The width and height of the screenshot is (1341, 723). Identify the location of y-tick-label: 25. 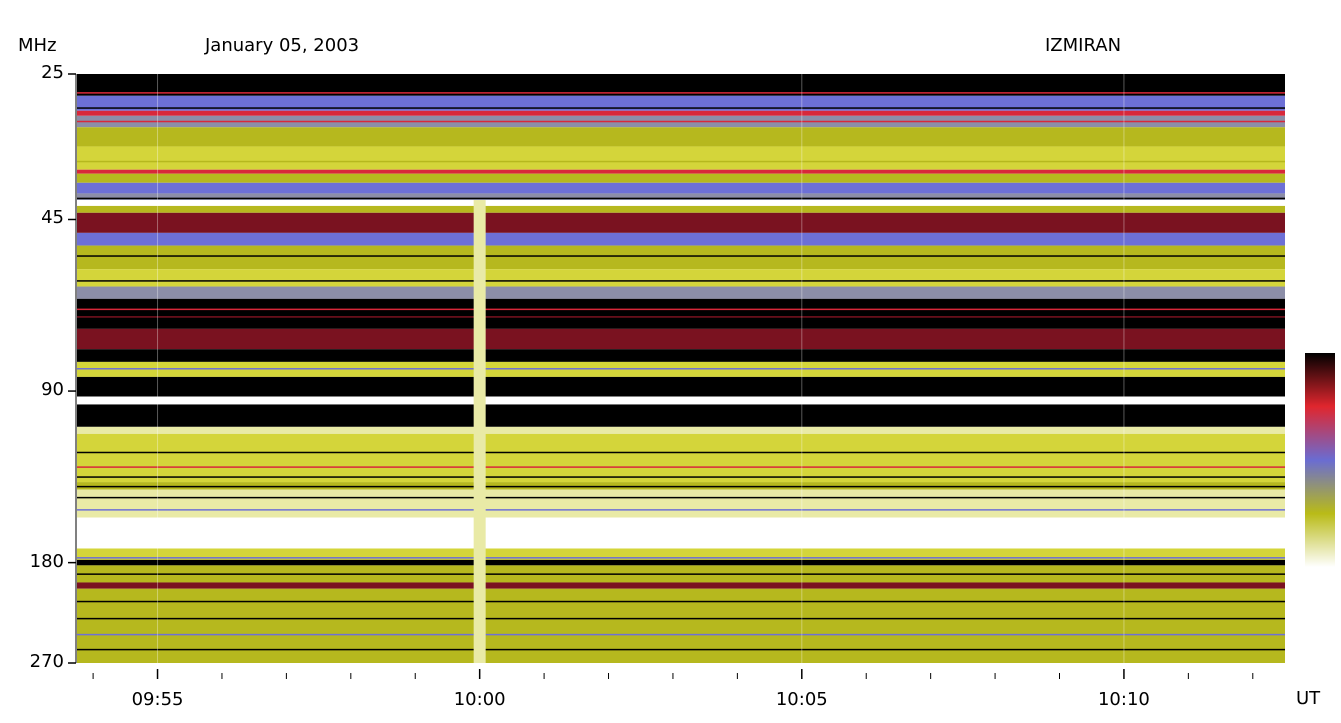
(52, 72).